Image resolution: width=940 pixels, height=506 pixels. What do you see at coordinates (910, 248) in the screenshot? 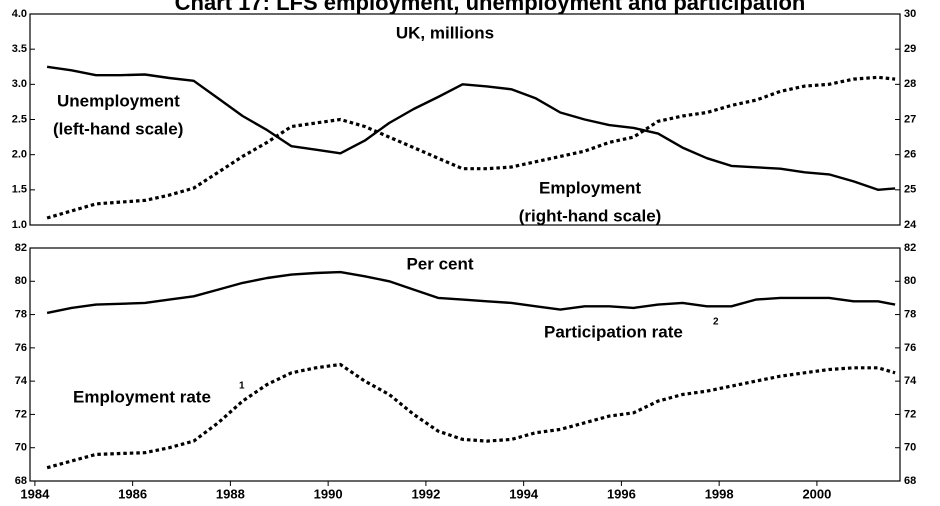
I see `y2-tick-label: 82` at bounding box center [910, 248].